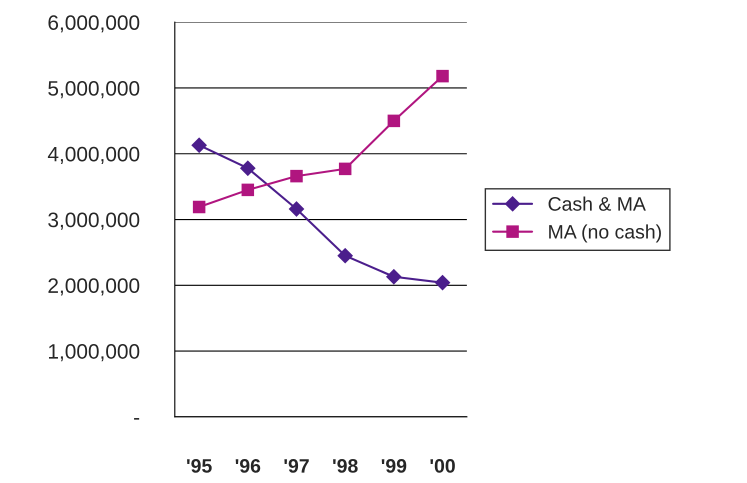 The height and width of the screenshot is (483, 747). I want to click on y-tick-label: 5,000,000, so click(94, 89).